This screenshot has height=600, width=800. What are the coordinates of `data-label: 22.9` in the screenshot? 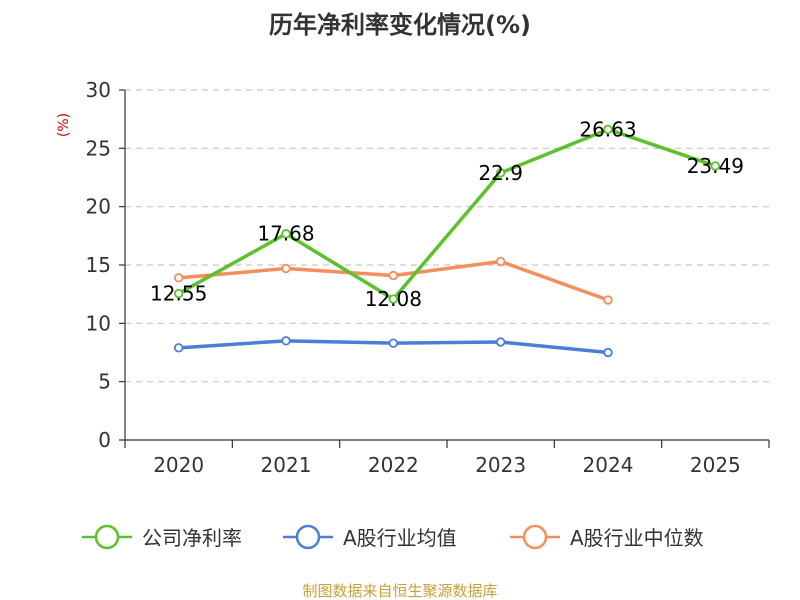 It's located at (500, 173).